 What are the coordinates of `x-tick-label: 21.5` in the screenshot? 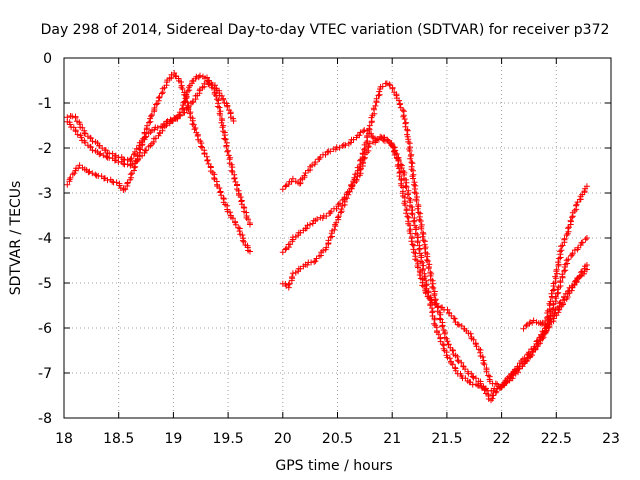 It's located at (446, 439).